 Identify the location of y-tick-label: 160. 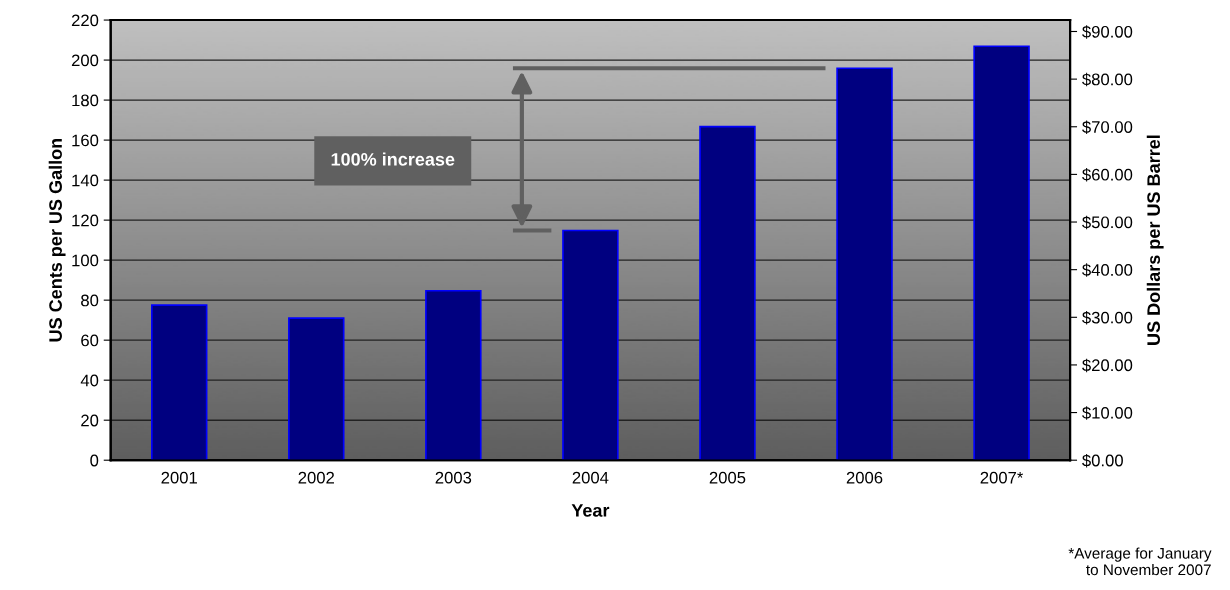
(85, 140).